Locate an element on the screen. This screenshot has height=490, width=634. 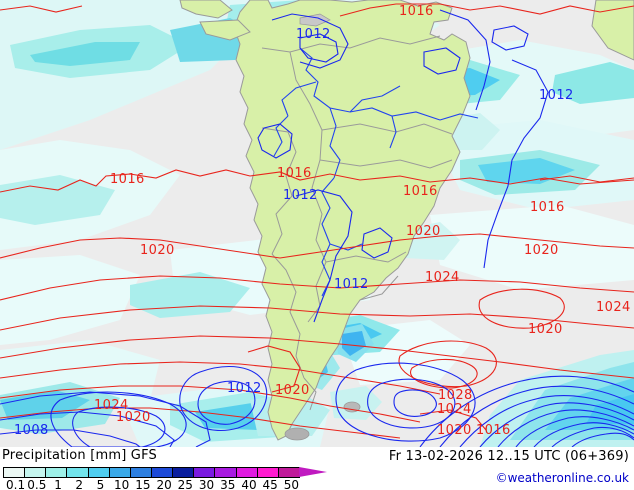
colorbar-tick-20: 20 is located at coordinates (164, 484).